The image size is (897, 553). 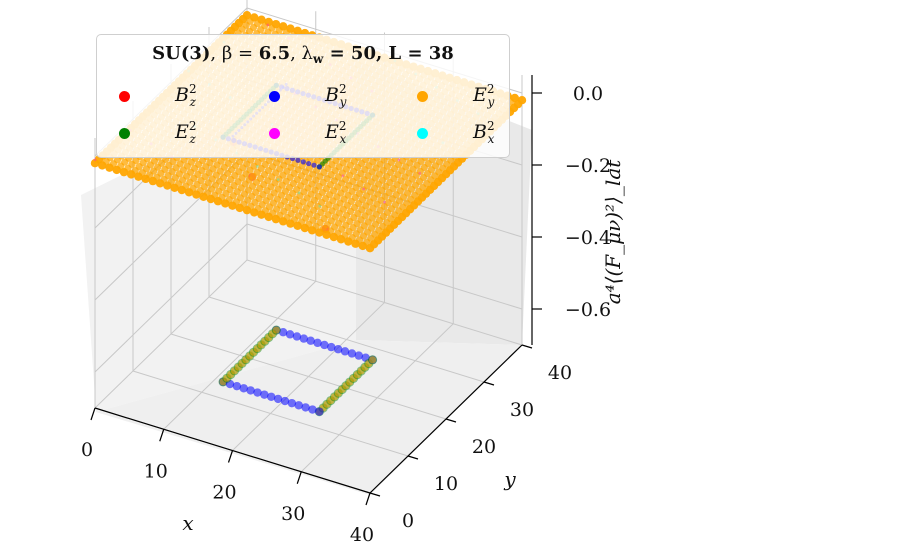 What do you see at coordinates (588, 166) in the screenshot?
I see `z-tick-label: −0.2` at bounding box center [588, 166].